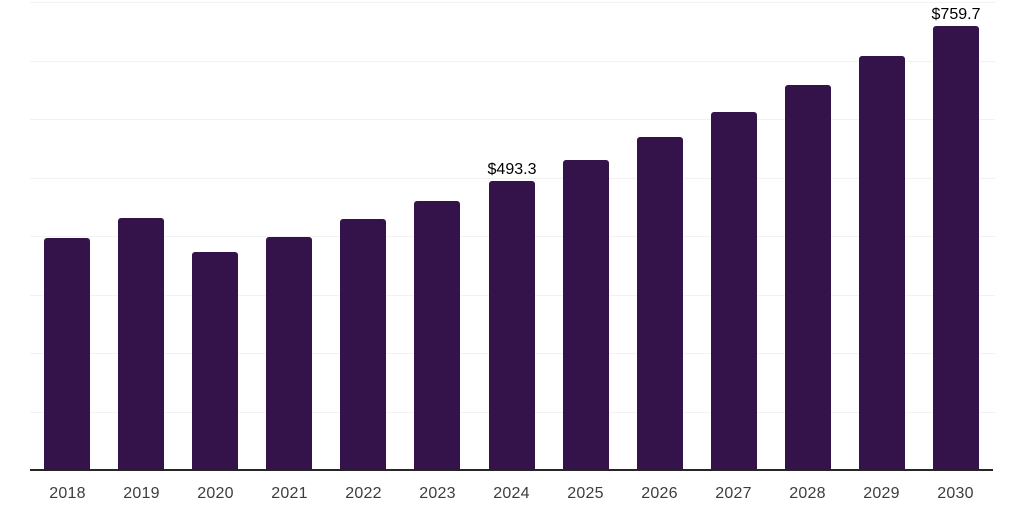 The image size is (1024, 512). I want to click on x-tick-2030: 2030, so click(955, 493).